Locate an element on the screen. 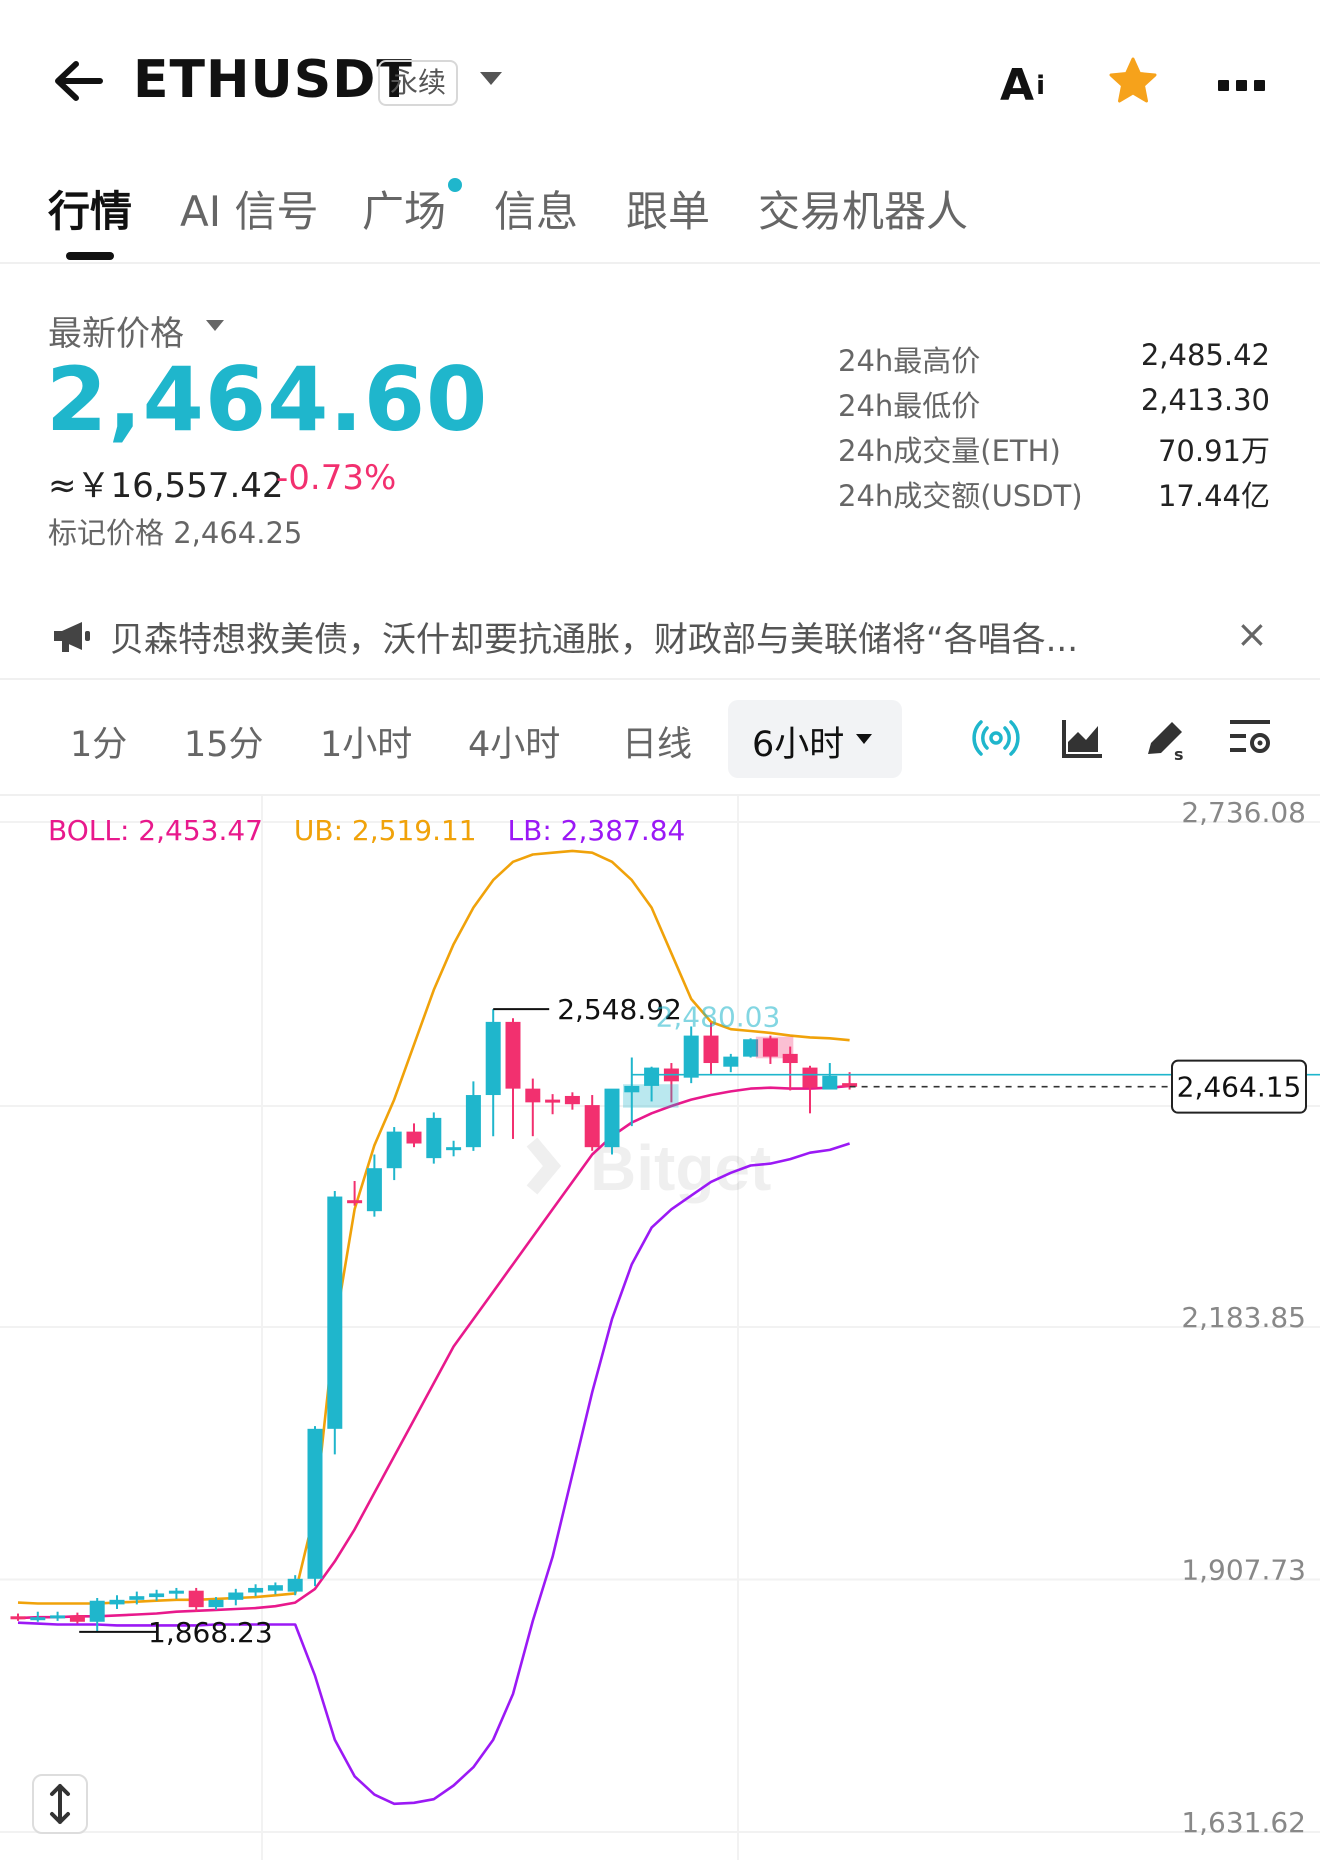 The width and height of the screenshot is (1320, 1860). y-tick-label: 2,736.08 is located at coordinates (1243, 812).